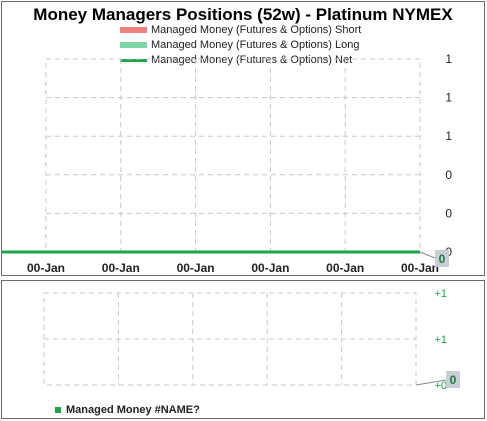  What do you see at coordinates (133, 60) in the screenshot?
I see `legend-swatch-net` at bounding box center [133, 60].